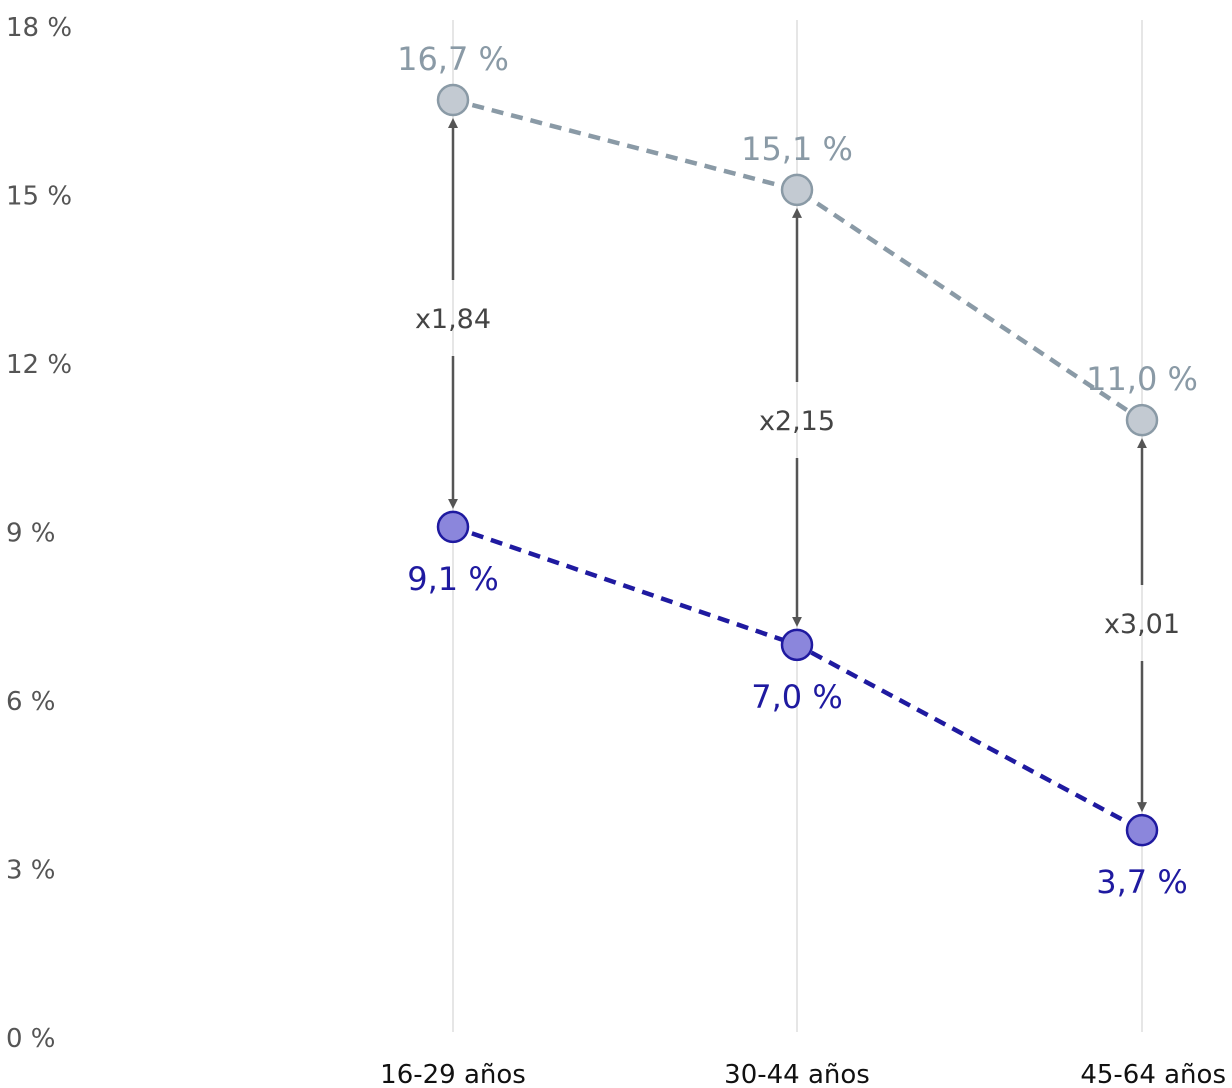 The height and width of the screenshot is (1088, 1232). Describe the element at coordinates (39, 197) in the screenshot. I see `y-tick-label: 15 %` at that location.